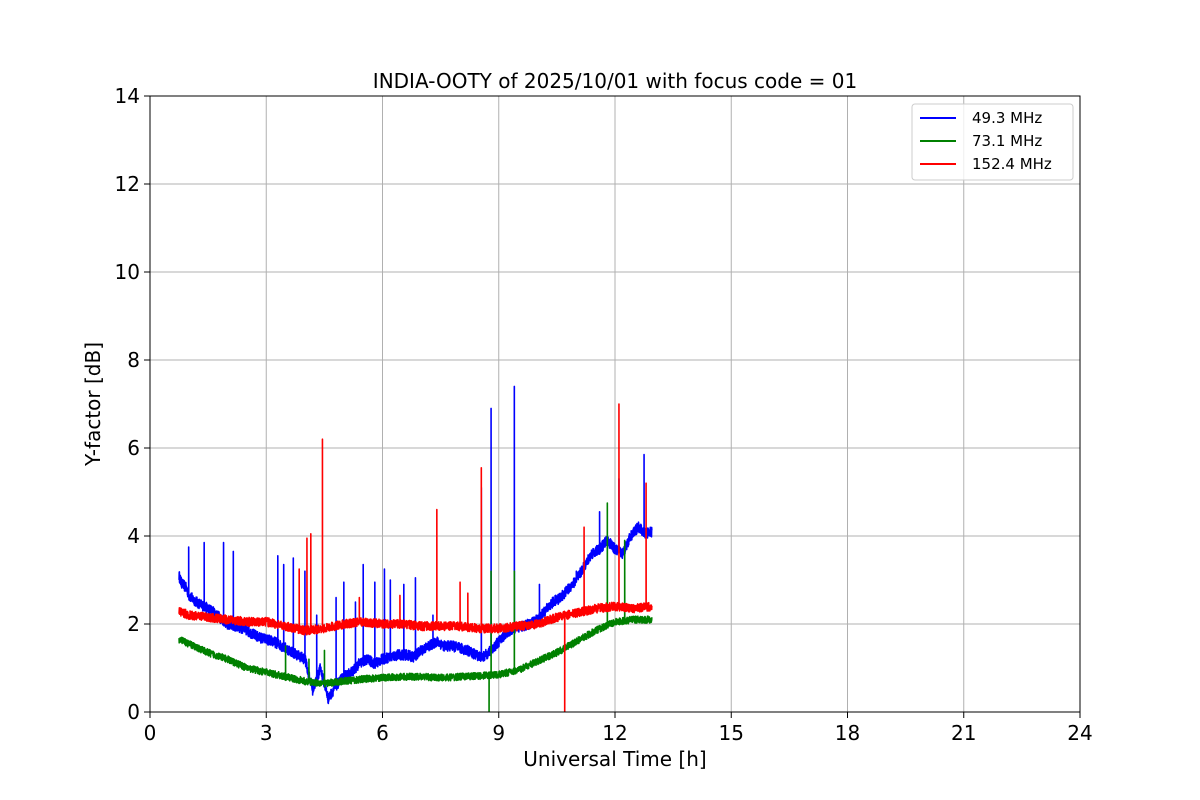 The height and width of the screenshot is (800, 1200). I want to click on y-tick-label: 12, so click(127, 184).